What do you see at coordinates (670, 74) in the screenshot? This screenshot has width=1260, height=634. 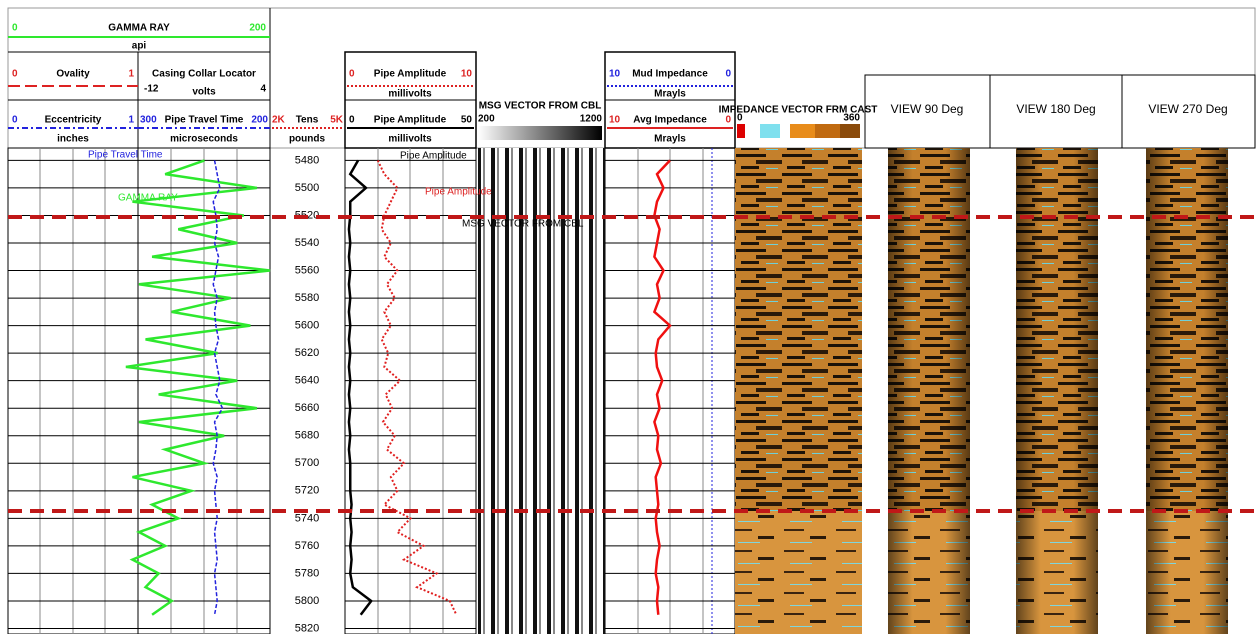 I see `track-name: Mud Impedance` at bounding box center [670, 74].